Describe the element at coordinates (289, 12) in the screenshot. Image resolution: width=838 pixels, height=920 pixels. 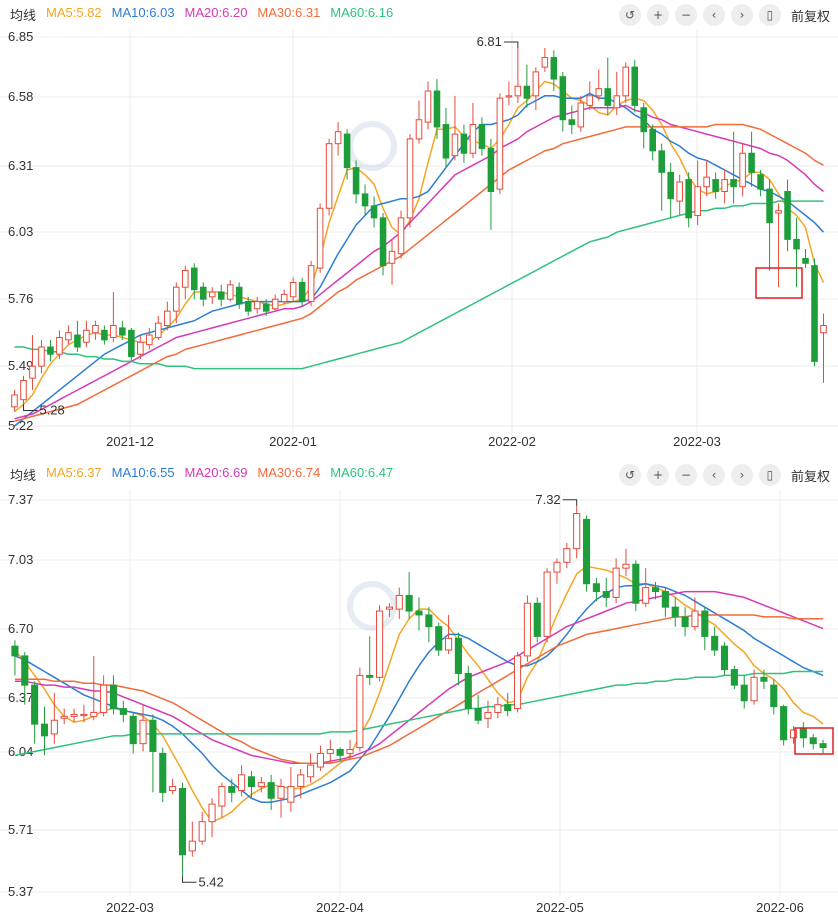
I see `ma30-legend: MA30:6.31` at that location.